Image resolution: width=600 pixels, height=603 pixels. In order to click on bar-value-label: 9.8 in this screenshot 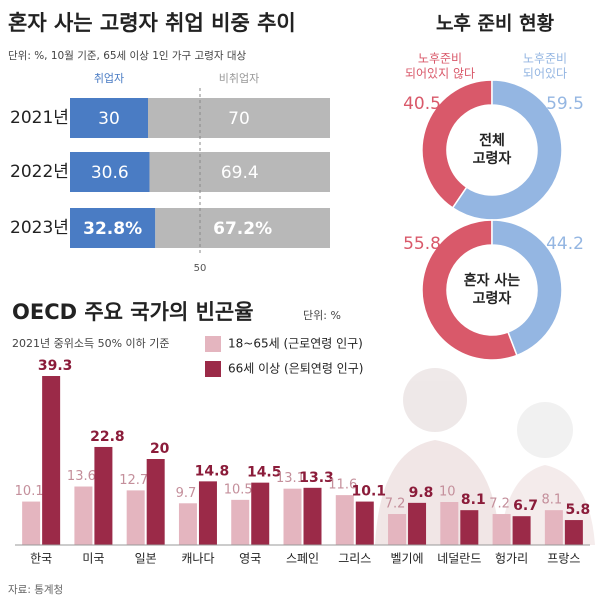, I will do `click(421, 493)`.